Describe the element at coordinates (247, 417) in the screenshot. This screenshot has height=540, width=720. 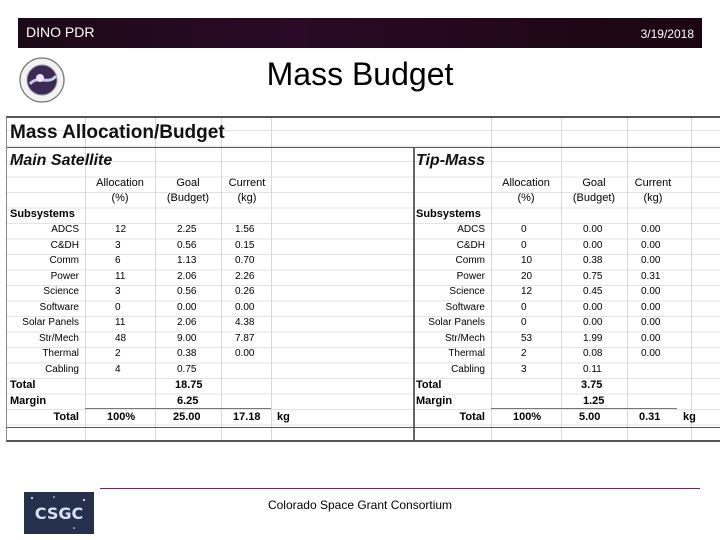
I see `grand-total-current: 17.18` at that location.